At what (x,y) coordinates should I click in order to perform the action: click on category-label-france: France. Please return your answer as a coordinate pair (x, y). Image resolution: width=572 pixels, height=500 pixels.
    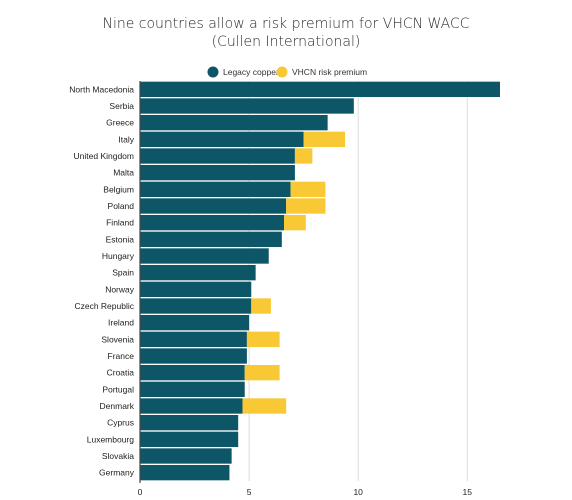
    Looking at the image, I should click on (121, 356).